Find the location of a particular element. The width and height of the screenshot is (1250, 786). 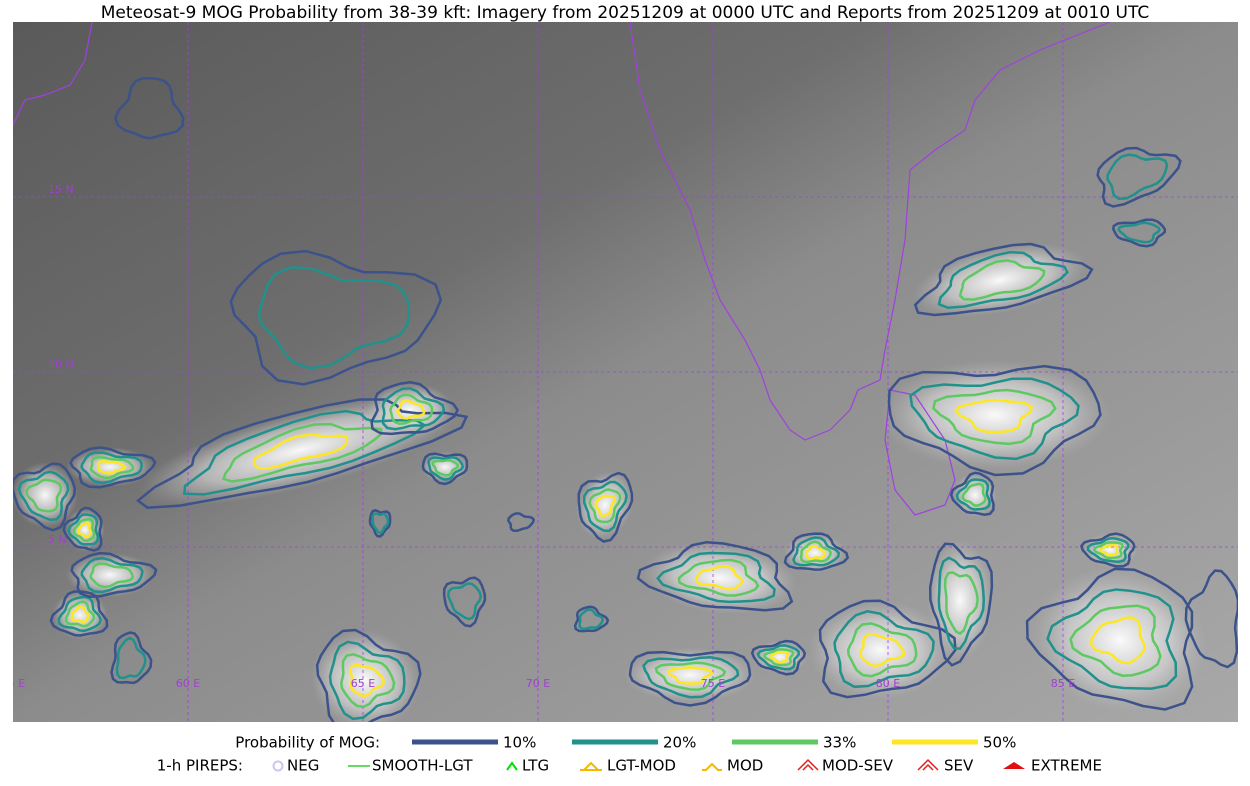

pirep-entry: LTG is located at coordinates (535, 766).